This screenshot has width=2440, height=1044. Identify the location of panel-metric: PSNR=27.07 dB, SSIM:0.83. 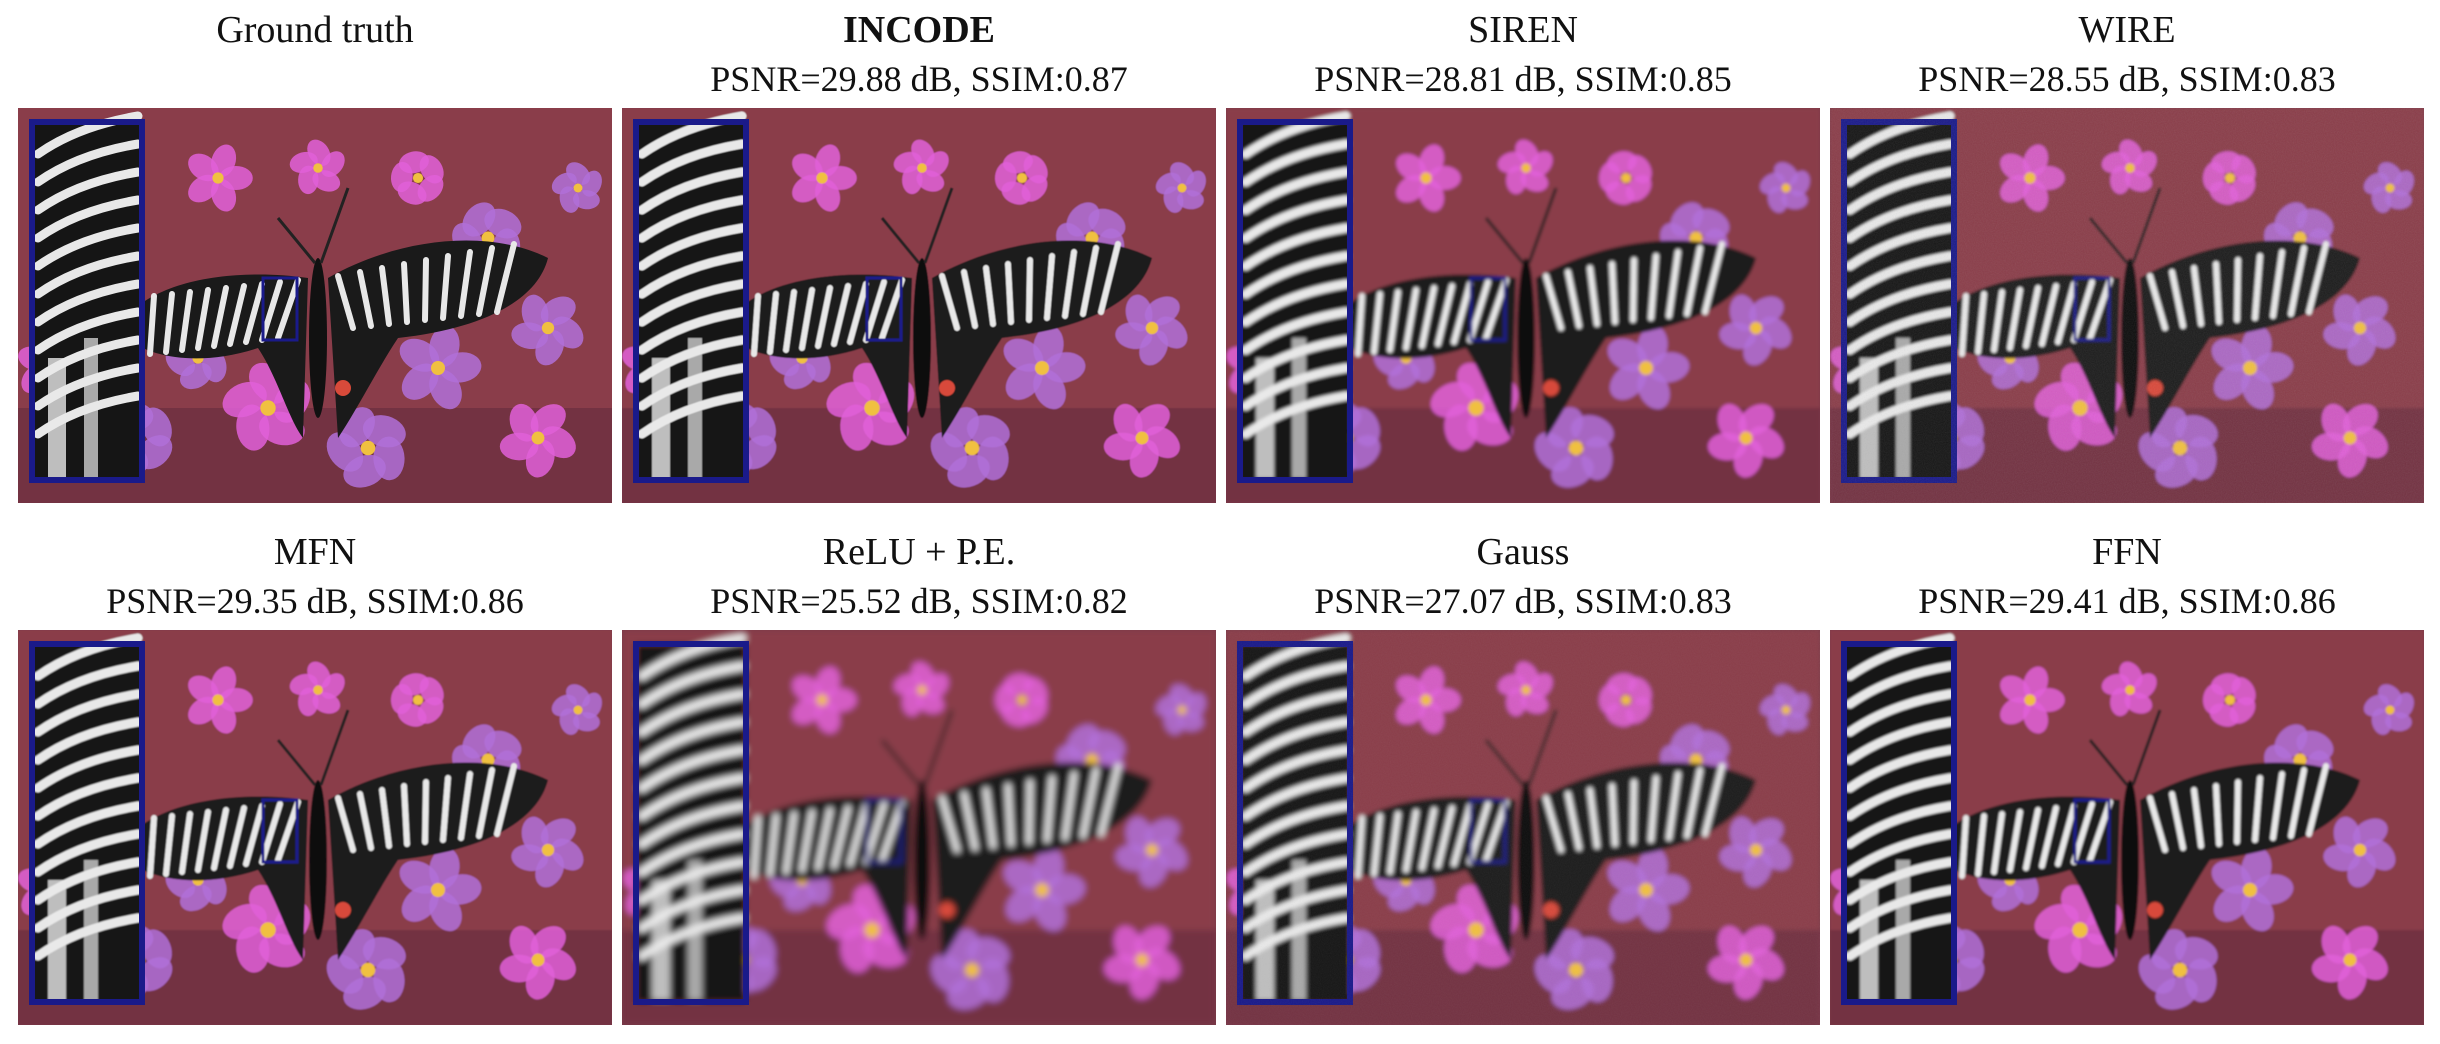
(1523, 601).